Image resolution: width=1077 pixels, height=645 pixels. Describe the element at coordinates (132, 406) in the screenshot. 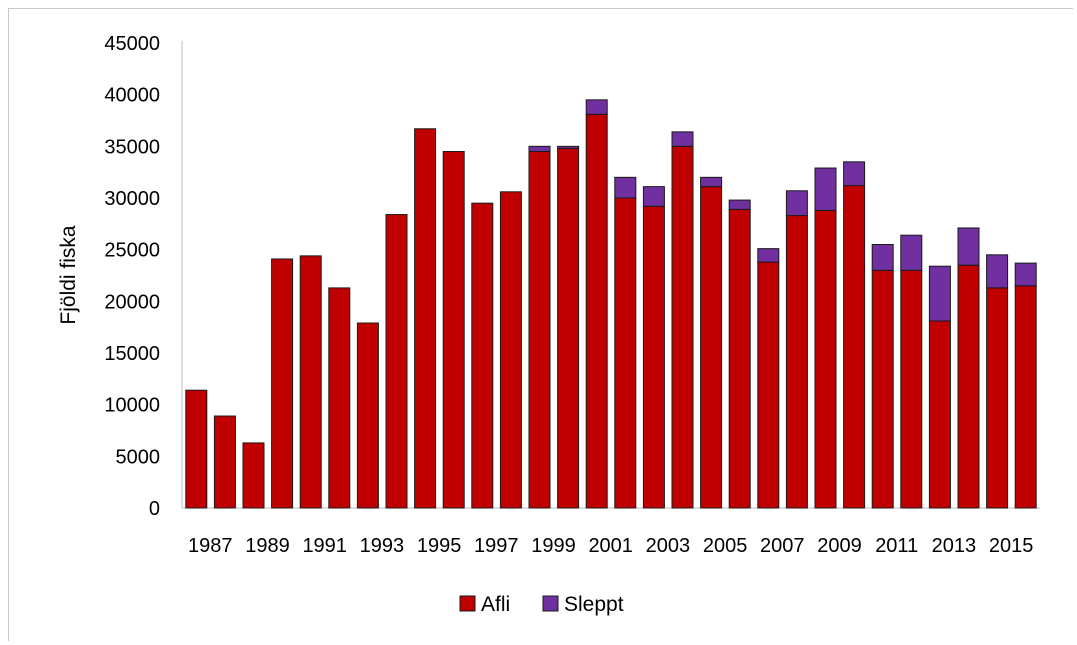

I see `y-tick-label: 10000` at that location.